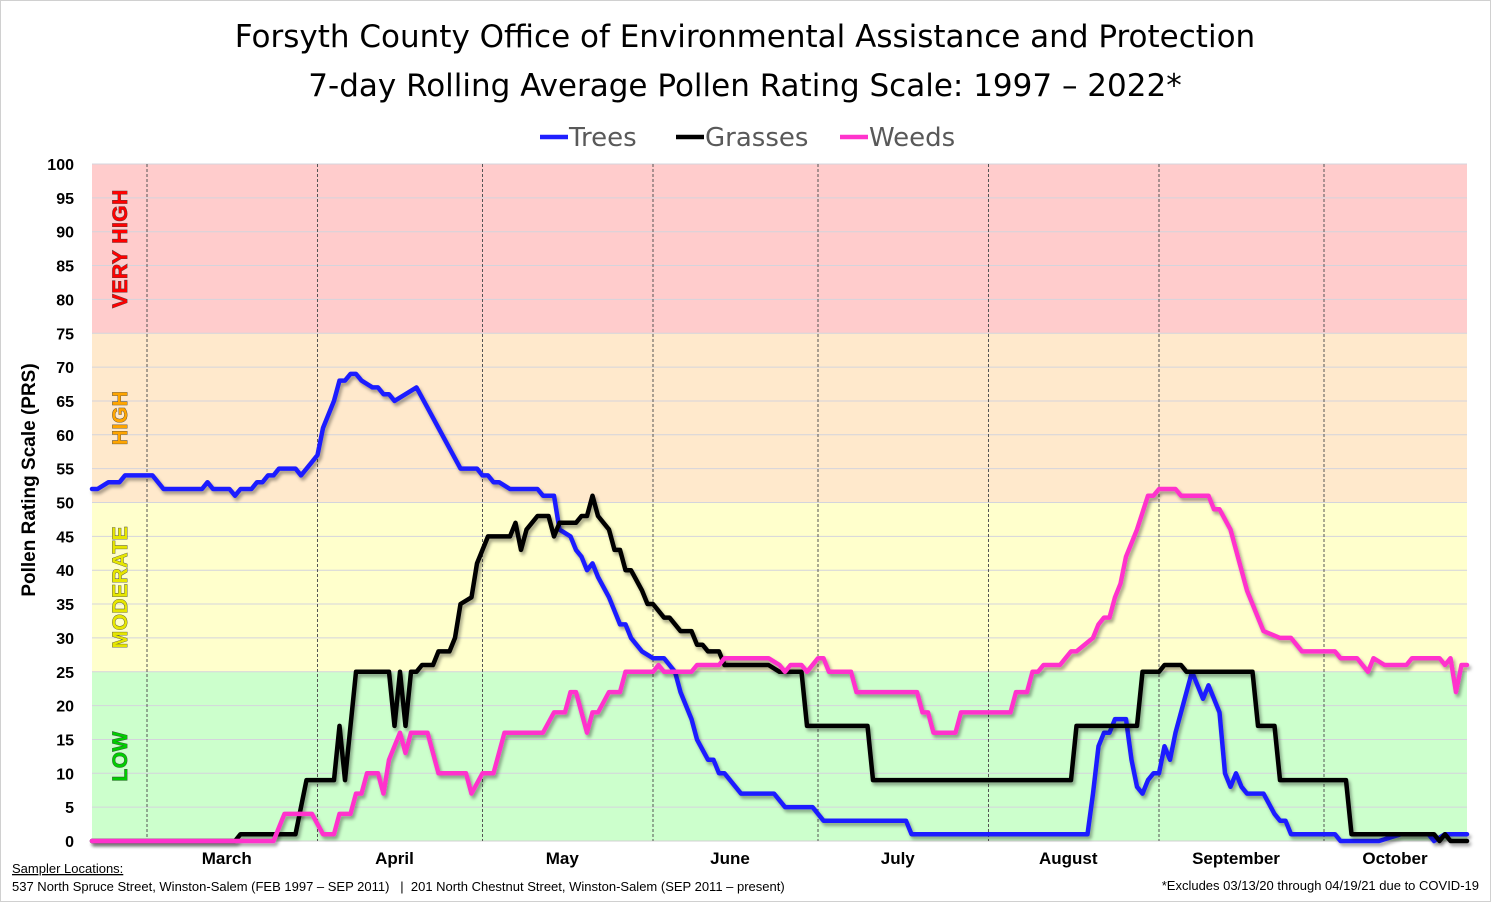 This screenshot has height=904, width=1493. Describe the element at coordinates (120, 248) in the screenshot. I see `band-label: VERY HIGH` at that location.